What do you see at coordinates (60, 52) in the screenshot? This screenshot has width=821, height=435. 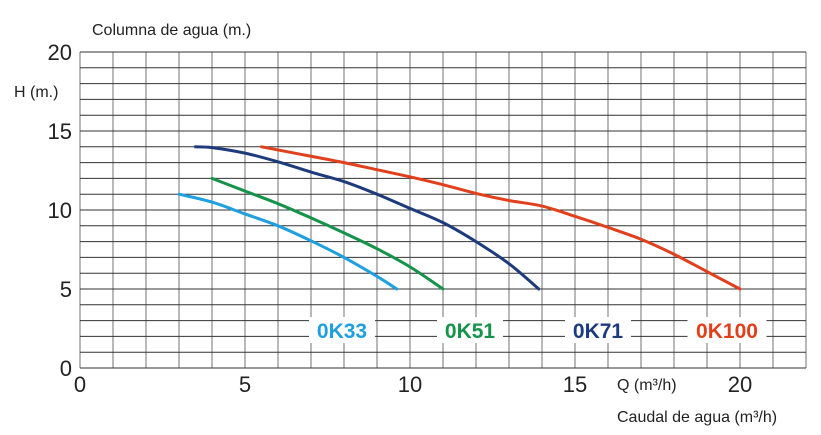 I see `y-tick-label: 20` at bounding box center [60, 52].